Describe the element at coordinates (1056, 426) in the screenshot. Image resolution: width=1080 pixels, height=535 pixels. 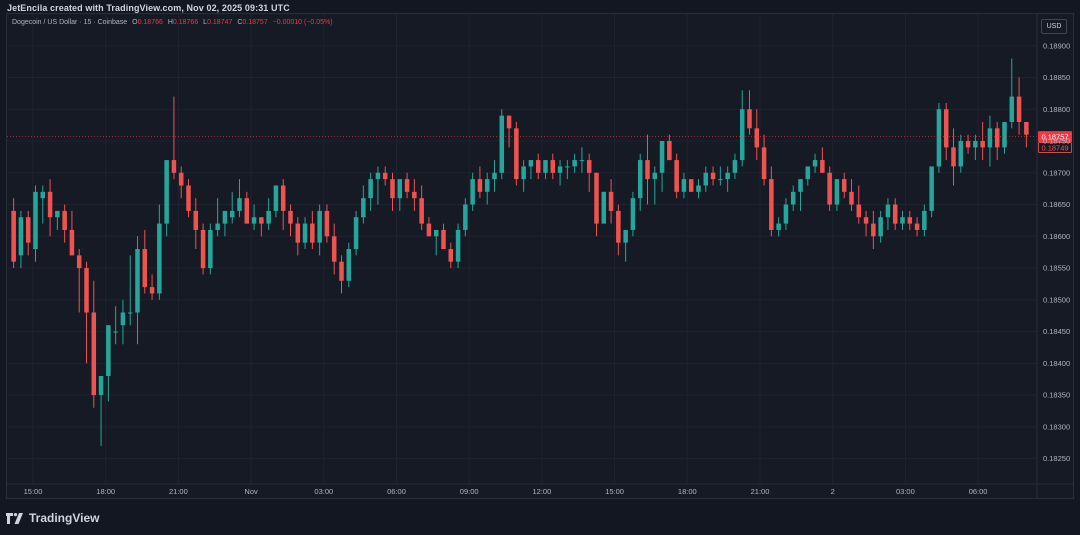
I see `y-tick-label: 0.18300` at that location.